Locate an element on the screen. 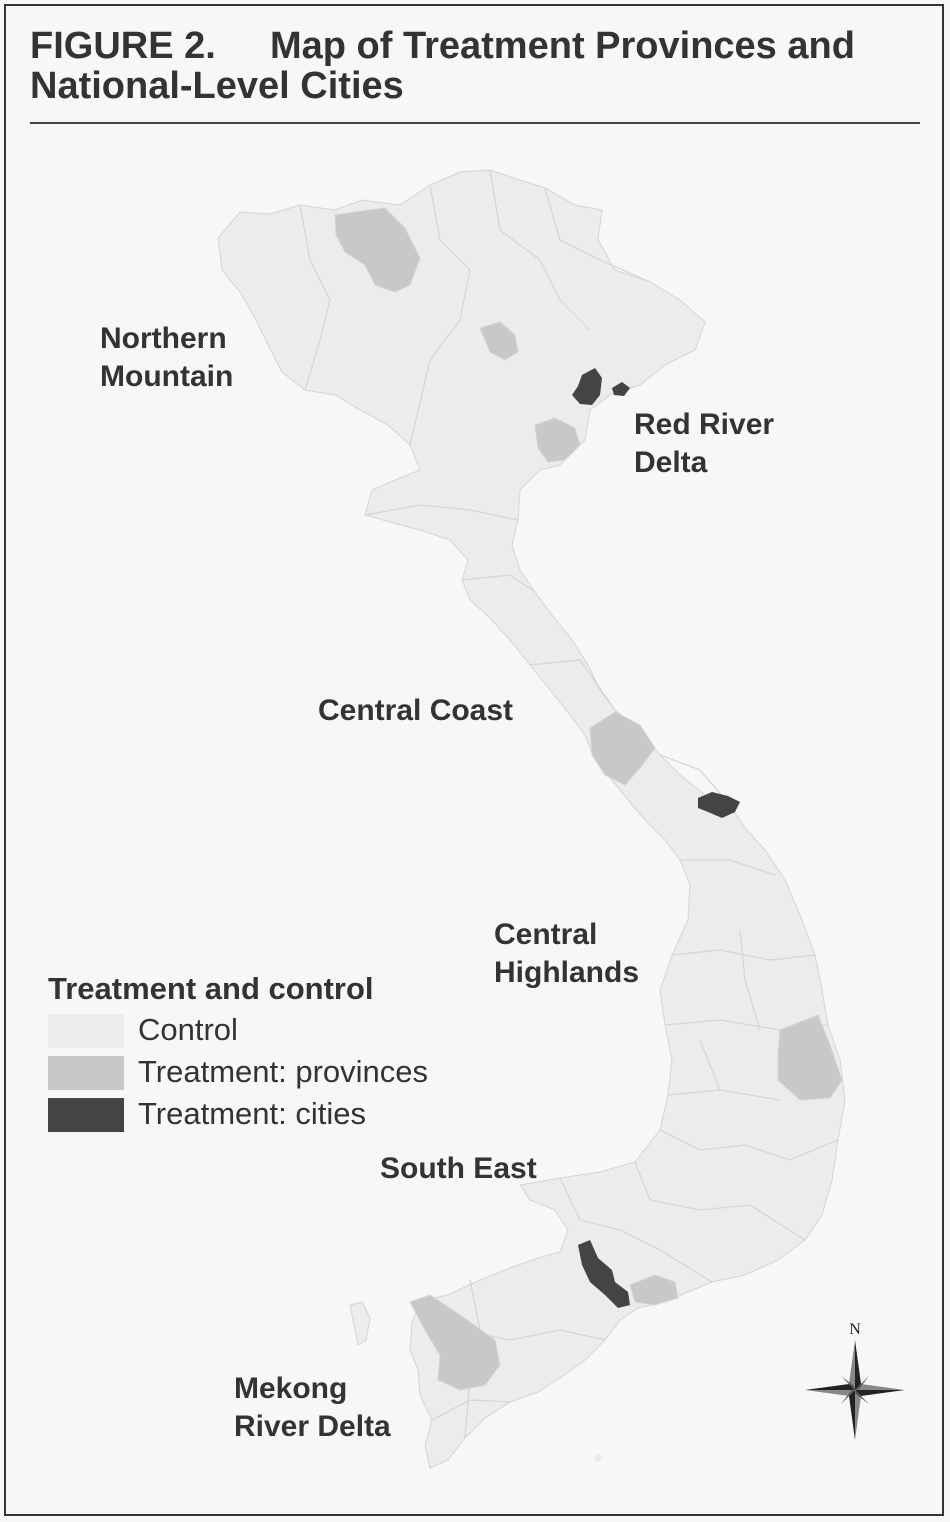 This screenshot has height=1522, width=950. region-label-south-east: South East is located at coordinates (458, 1168).